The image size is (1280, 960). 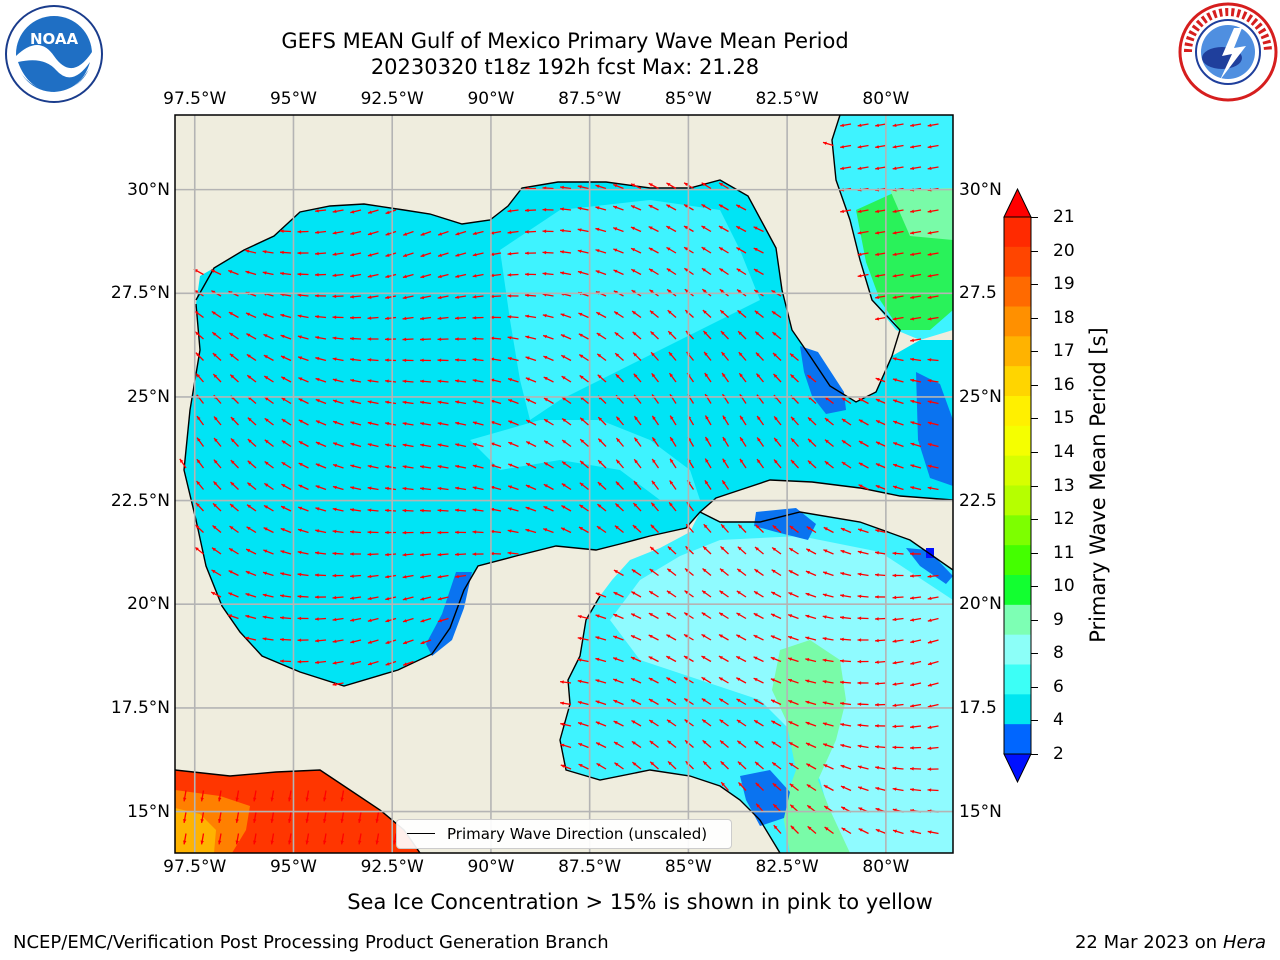 What do you see at coordinates (195, 99) in the screenshot?
I see `lon-label-top: 97.5°W` at bounding box center [195, 99].